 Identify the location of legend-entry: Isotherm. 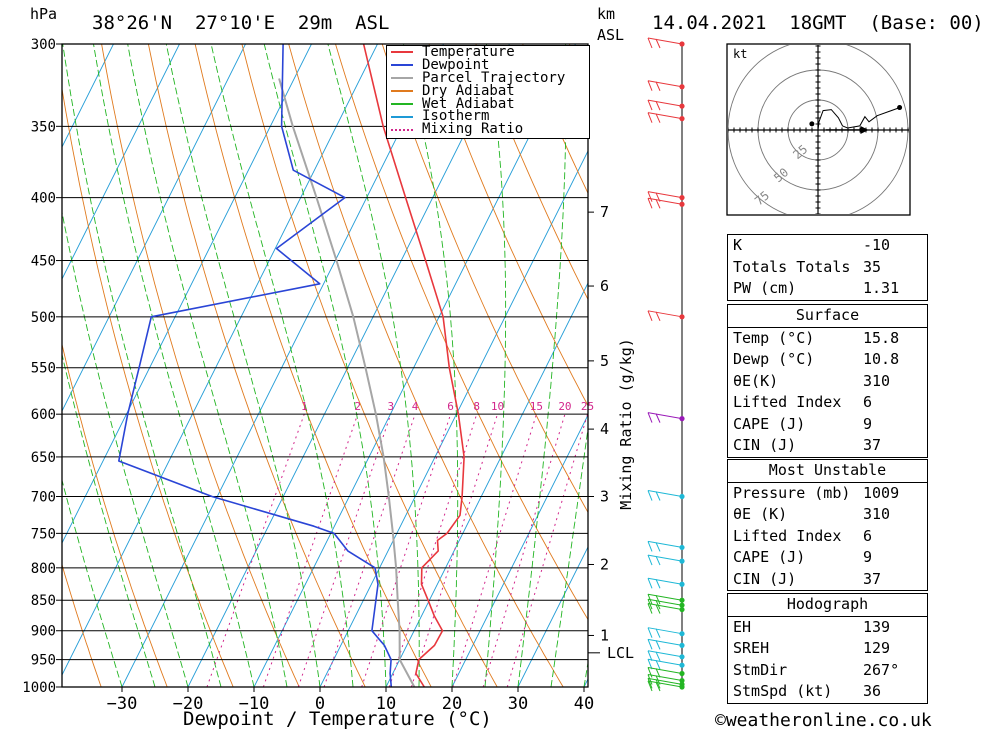
(488, 116).